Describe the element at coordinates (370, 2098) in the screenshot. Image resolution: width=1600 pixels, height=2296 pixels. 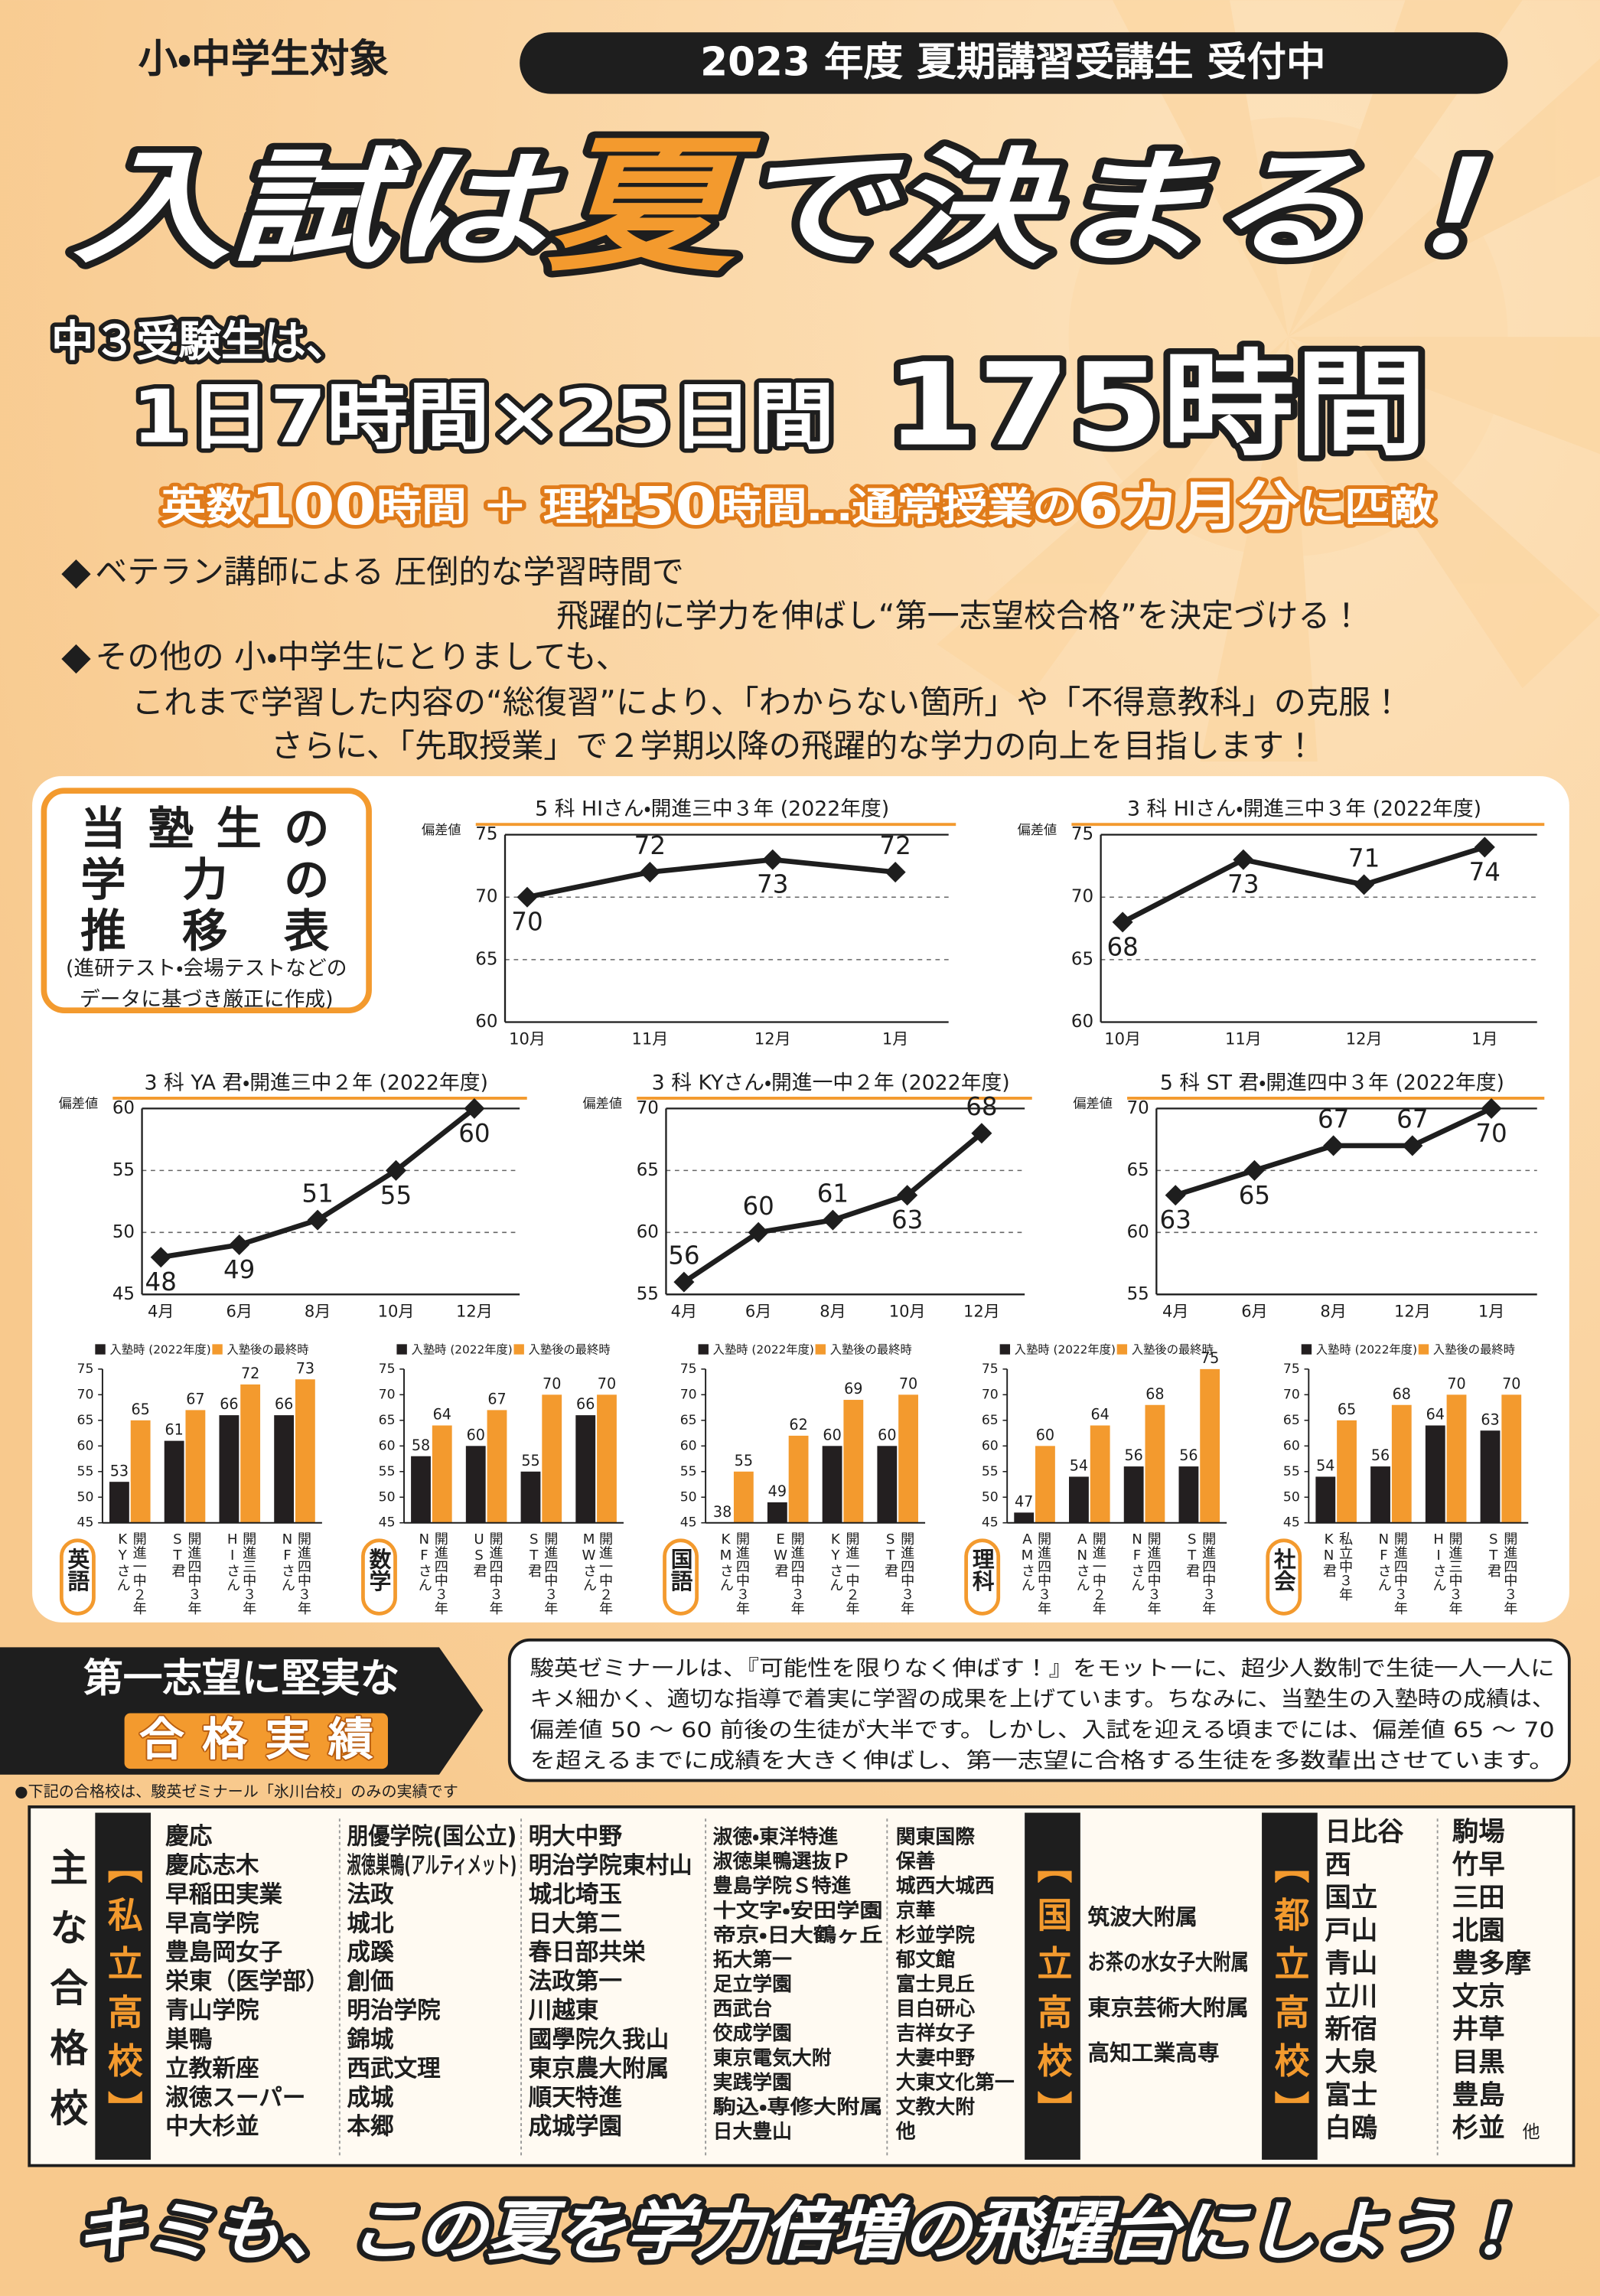
I see `school-name: 成城` at that location.